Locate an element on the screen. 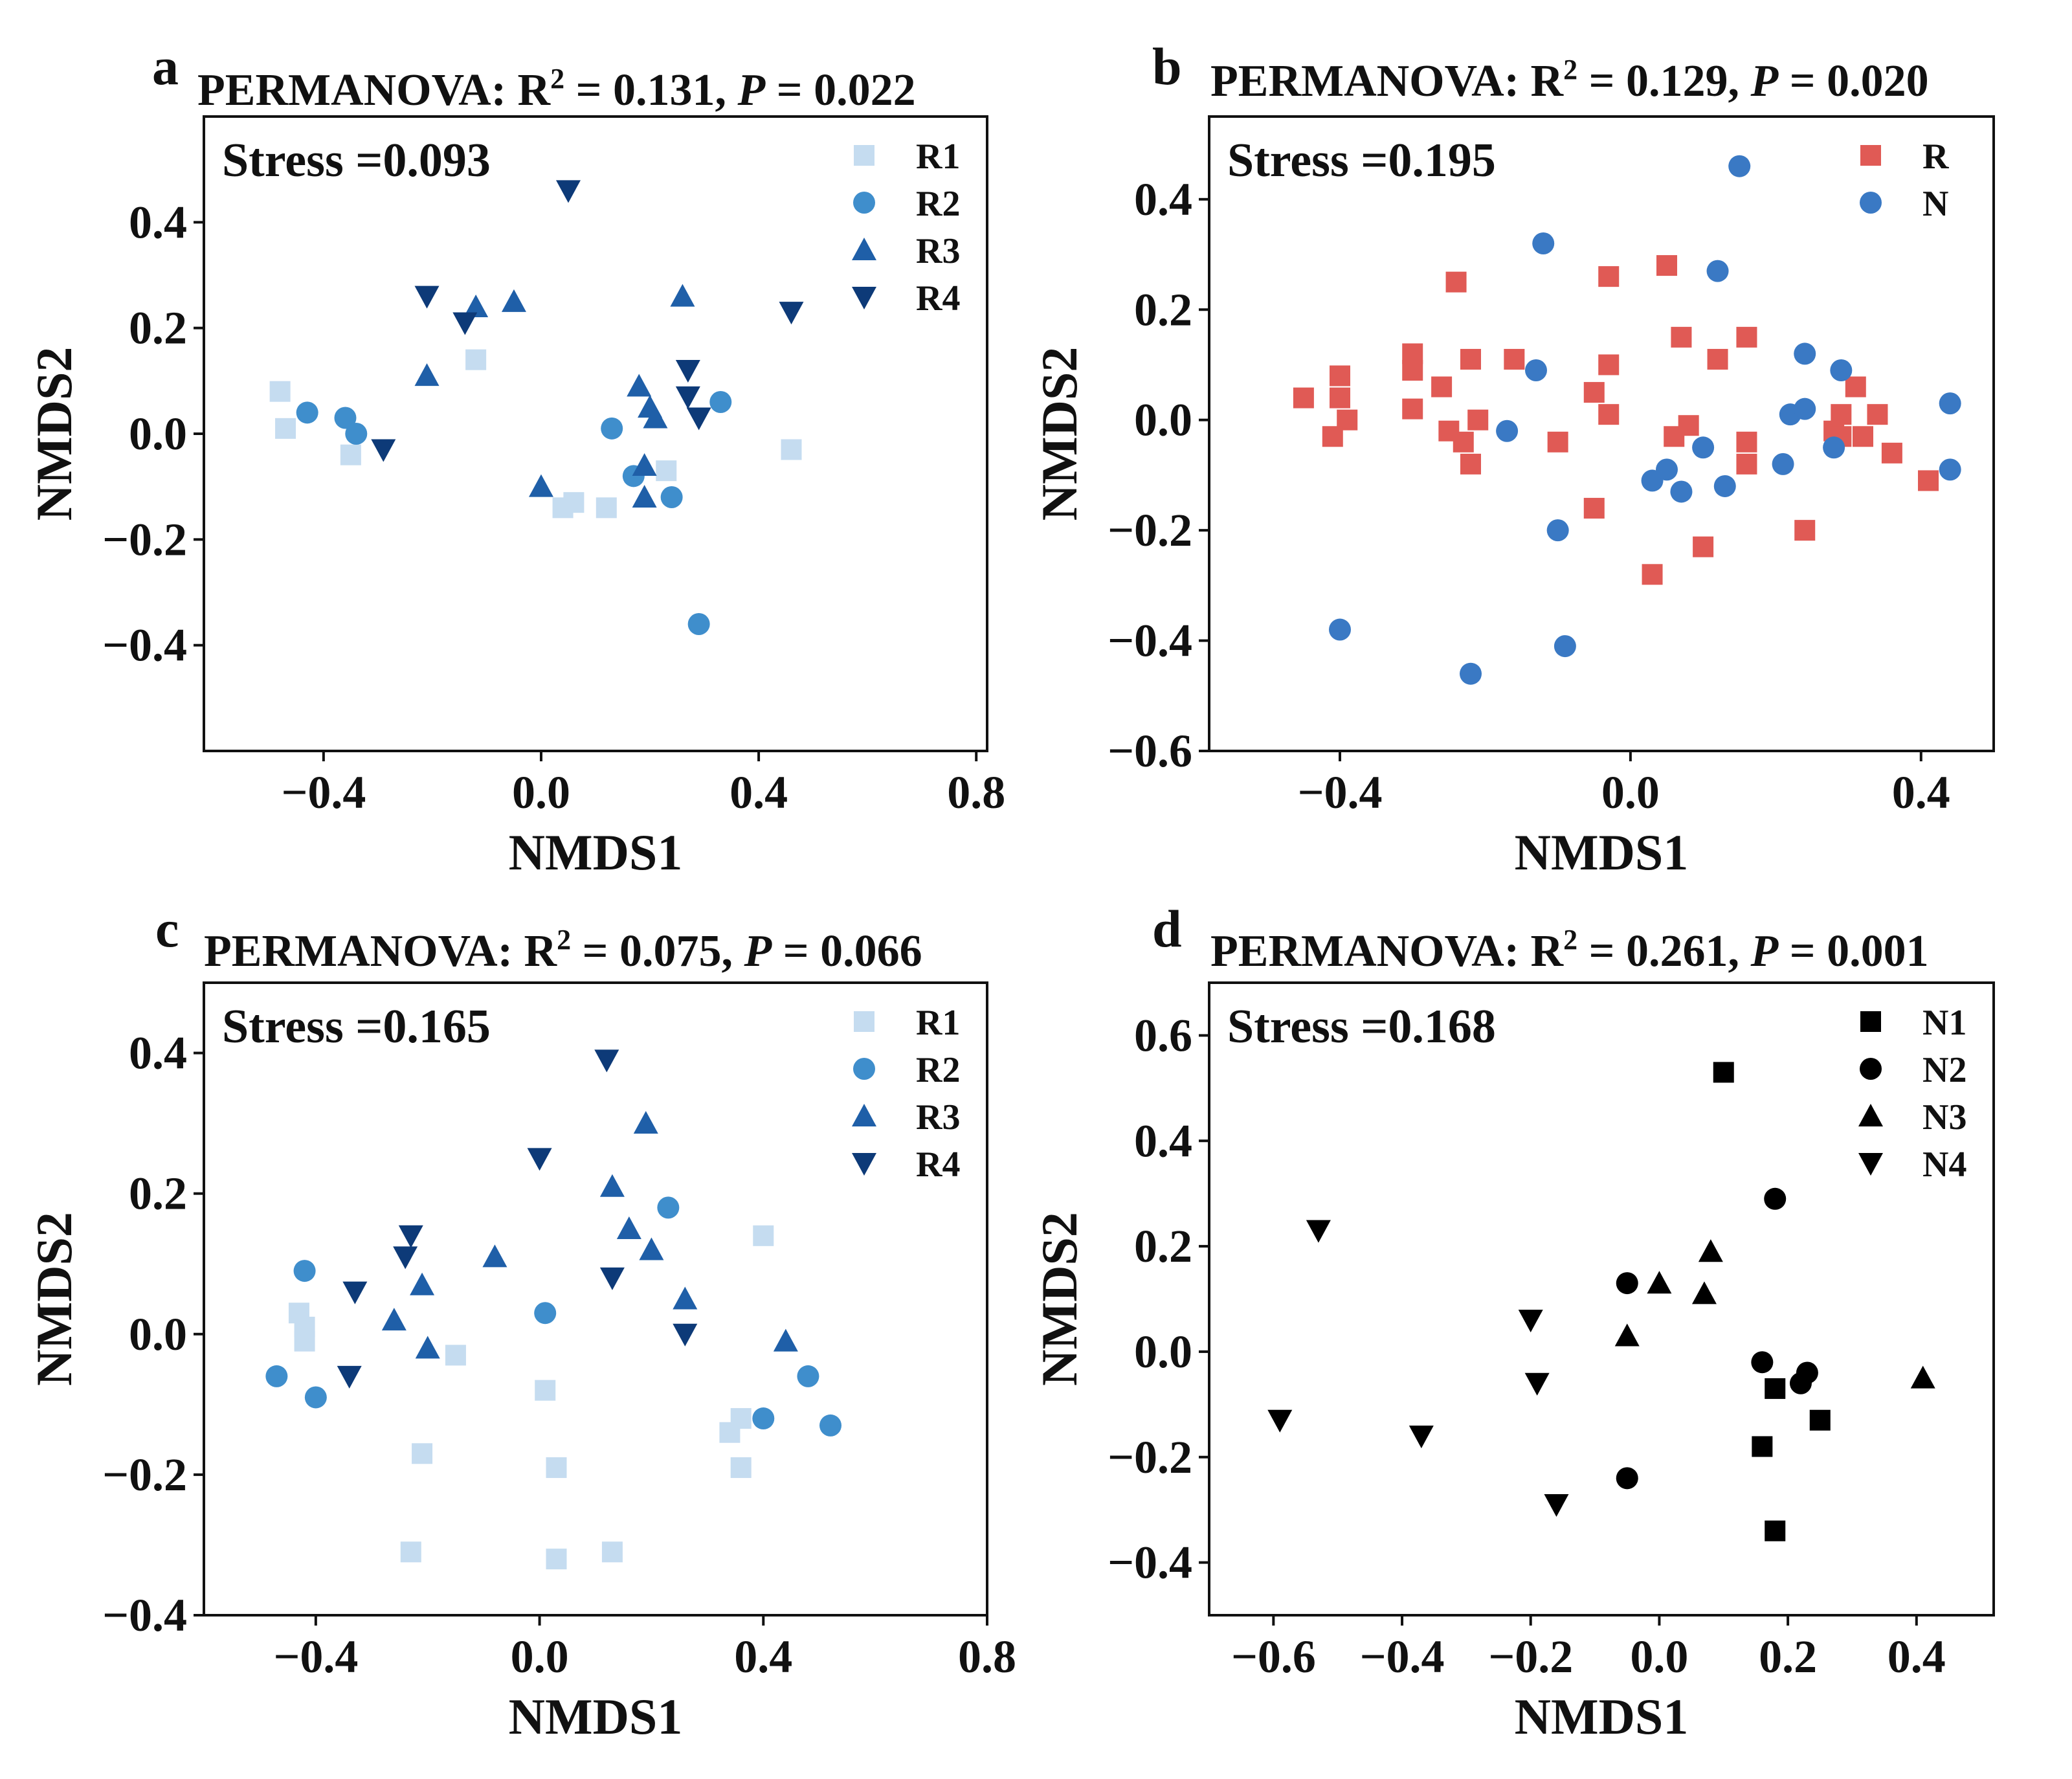  legend-label: R is located at coordinates (1935, 157).